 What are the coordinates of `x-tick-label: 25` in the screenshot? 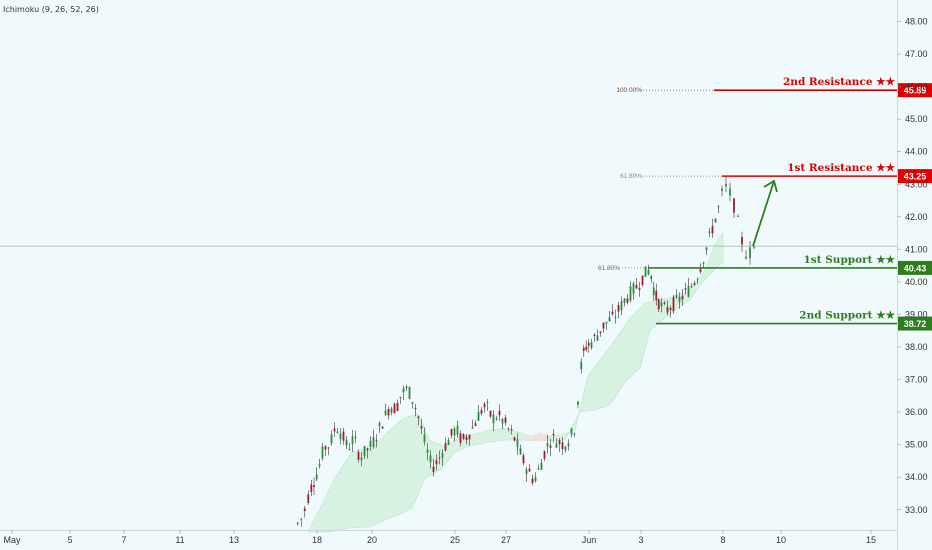 It's located at (455, 540).